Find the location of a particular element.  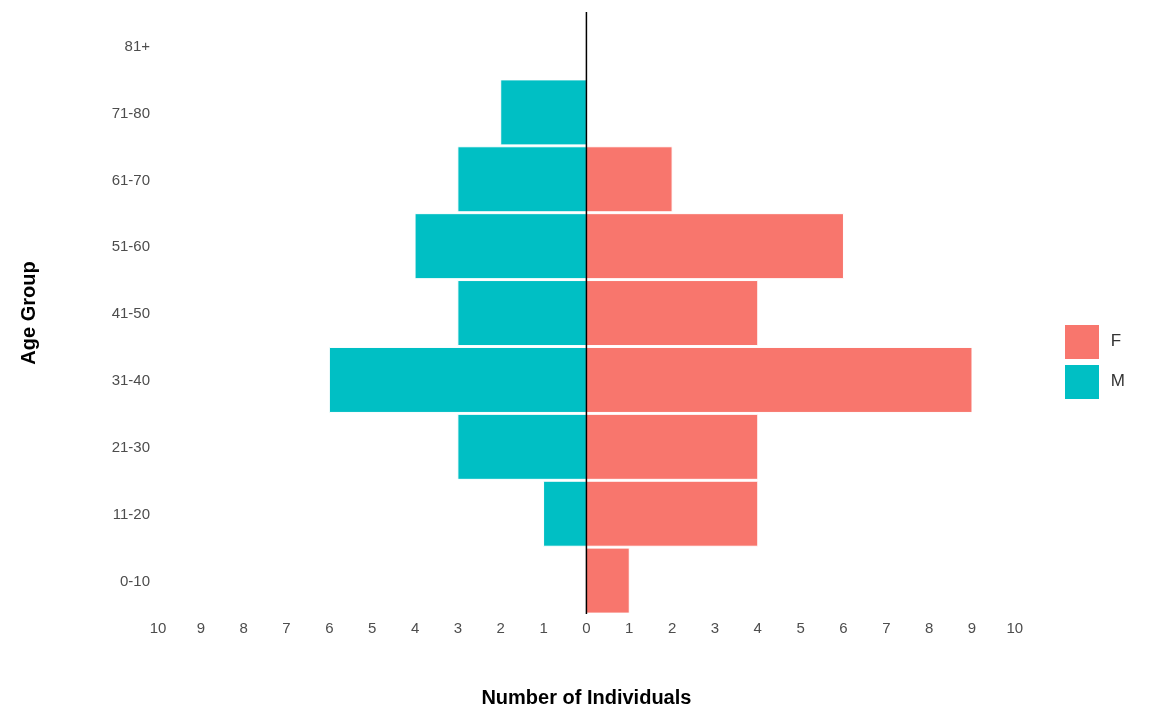

legend-label: M is located at coordinates (1117, 380).